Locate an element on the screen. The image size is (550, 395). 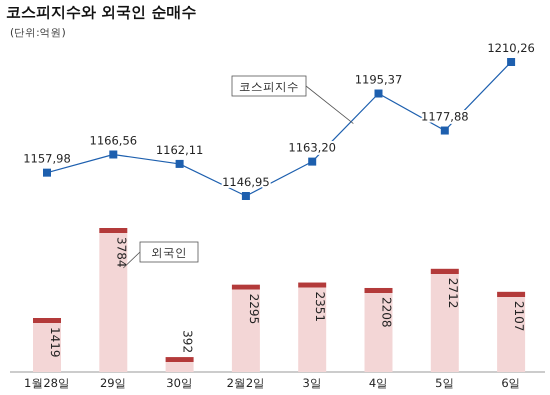
data-label: 1195,37 is located at coordinates (378, 79).